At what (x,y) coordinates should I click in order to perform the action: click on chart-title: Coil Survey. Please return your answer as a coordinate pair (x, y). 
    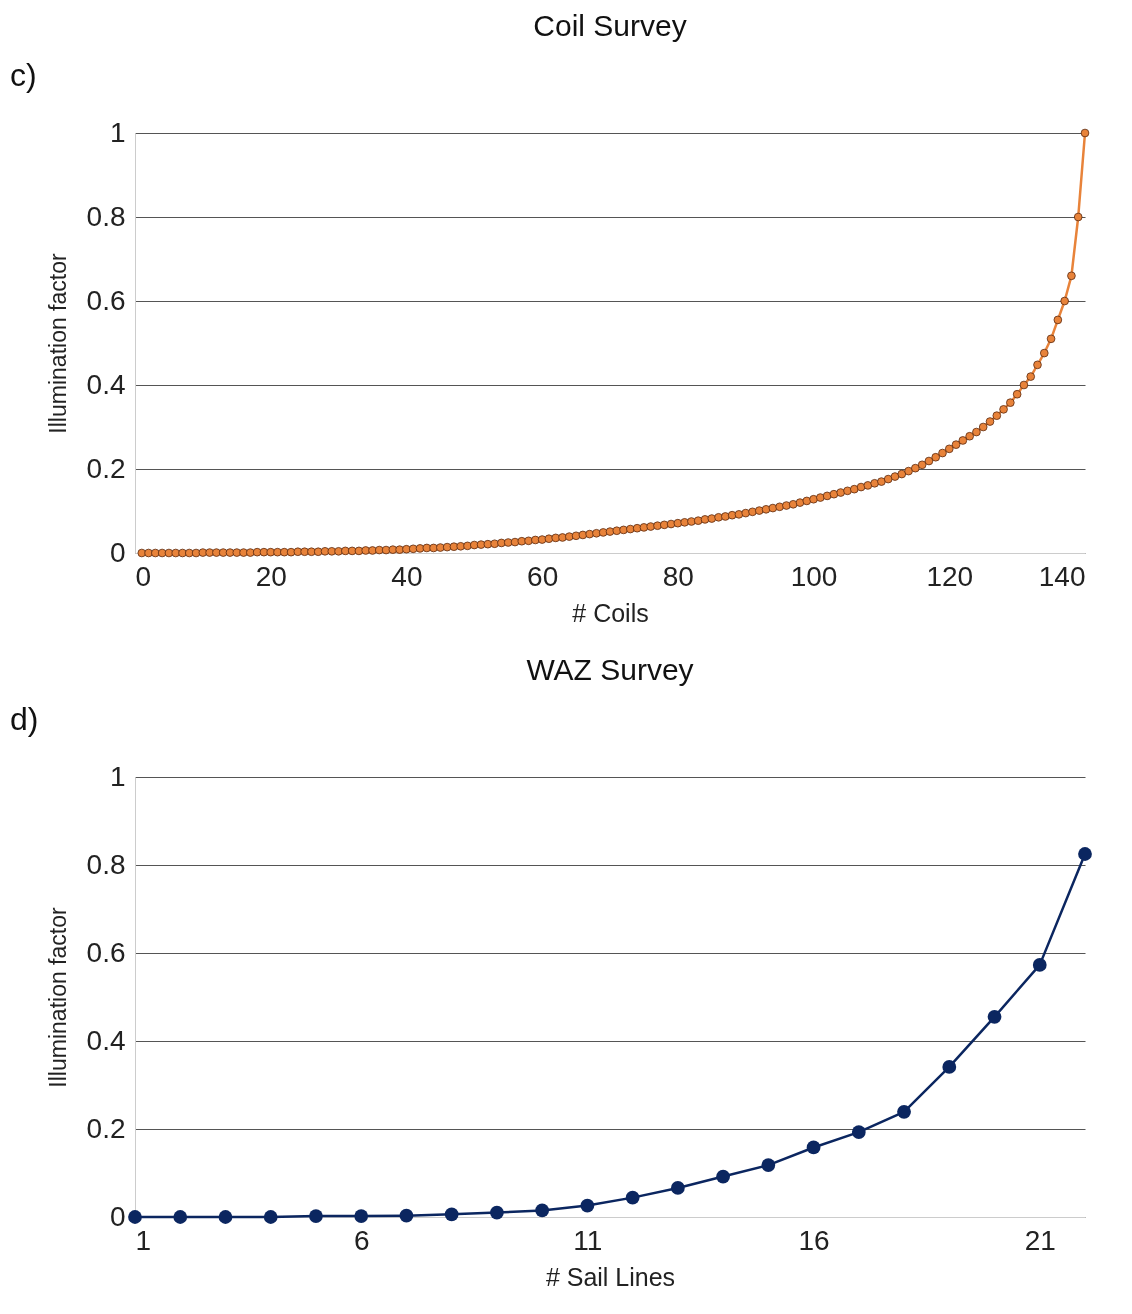
    Looking at the image, I should click on (610, 25).